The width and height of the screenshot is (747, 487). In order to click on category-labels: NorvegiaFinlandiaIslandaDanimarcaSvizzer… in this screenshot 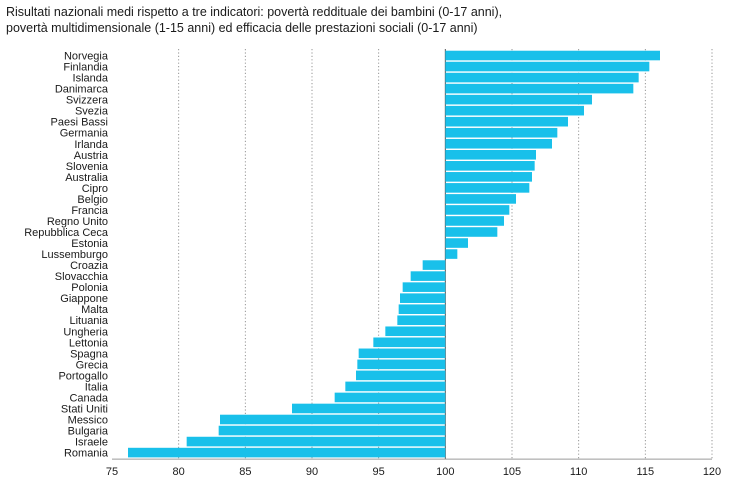, I will do `click(66, 255)`.